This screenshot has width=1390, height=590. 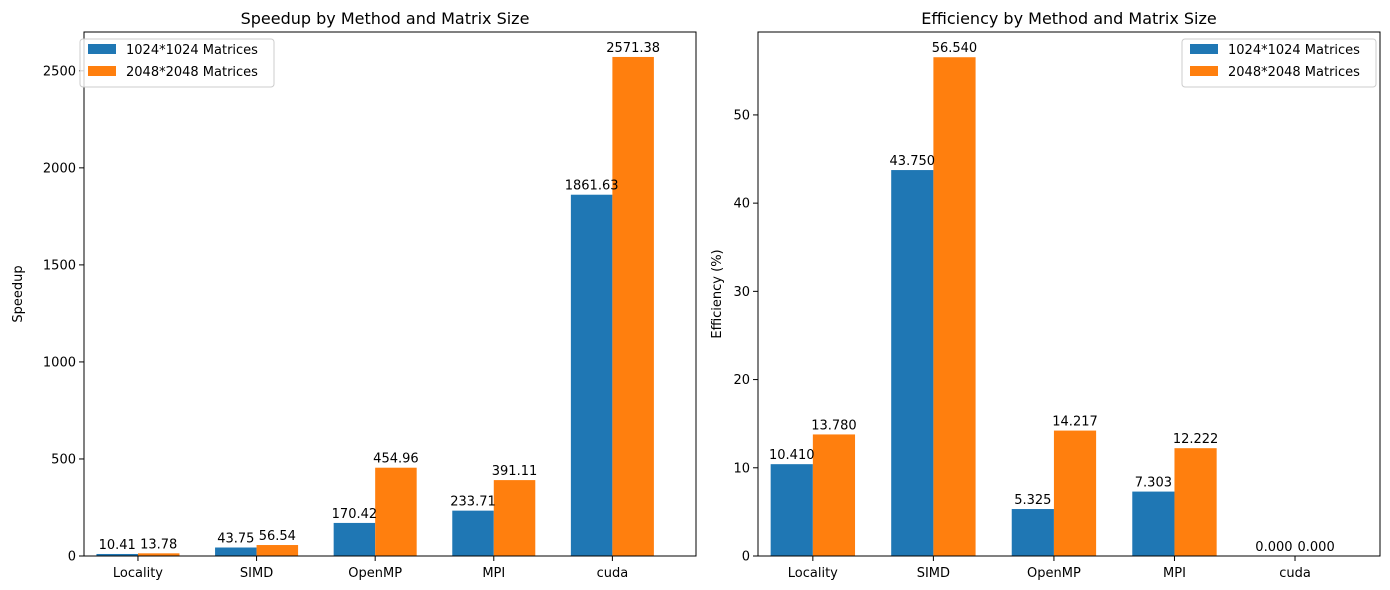 What do you see at coordinates (1273, 547) in the screenshot?
I see `value-label-cuda-series-0: 0.000` at bounding box center [1273, 547].